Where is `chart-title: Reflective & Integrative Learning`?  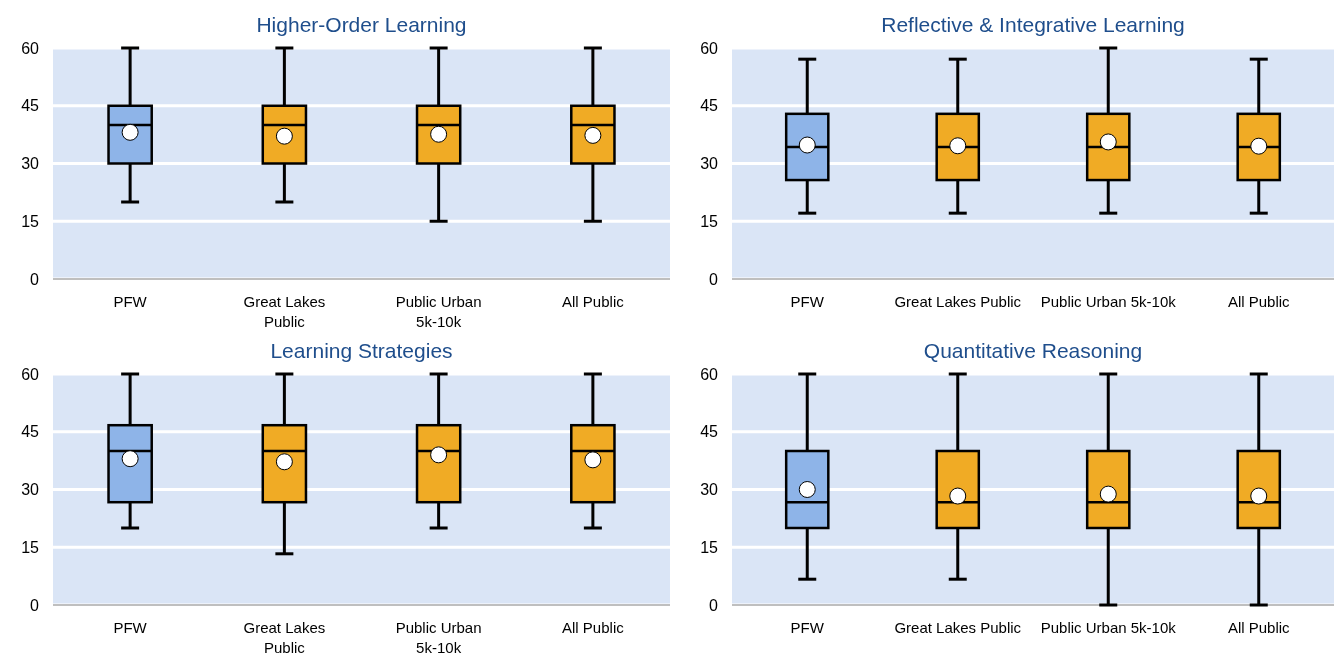
chart-title: Reflective & Integrative Learning is located at coordinates (1033, 24).